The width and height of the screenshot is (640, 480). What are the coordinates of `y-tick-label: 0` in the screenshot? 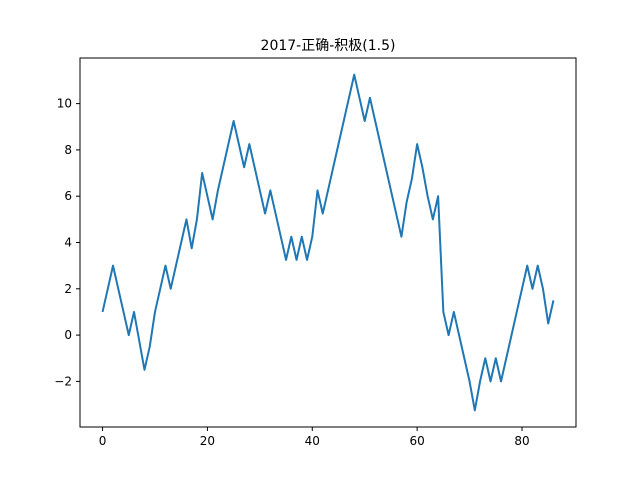 It's located at (68, 335).